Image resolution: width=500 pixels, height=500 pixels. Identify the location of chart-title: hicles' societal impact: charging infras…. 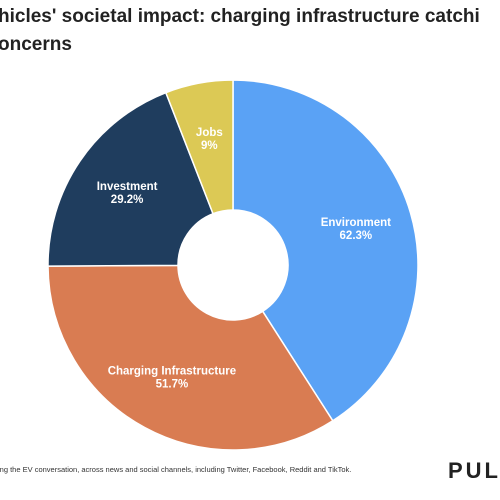
(240, 16).